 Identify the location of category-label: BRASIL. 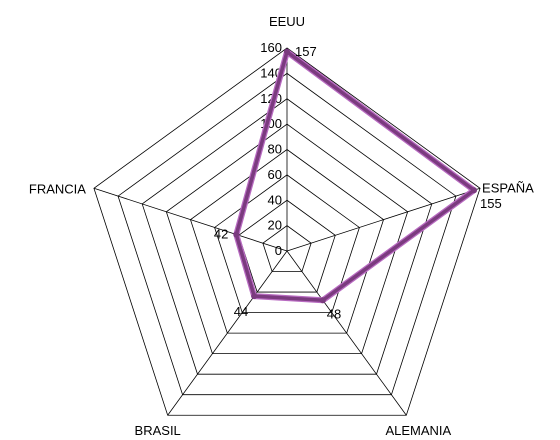
(158, 430).